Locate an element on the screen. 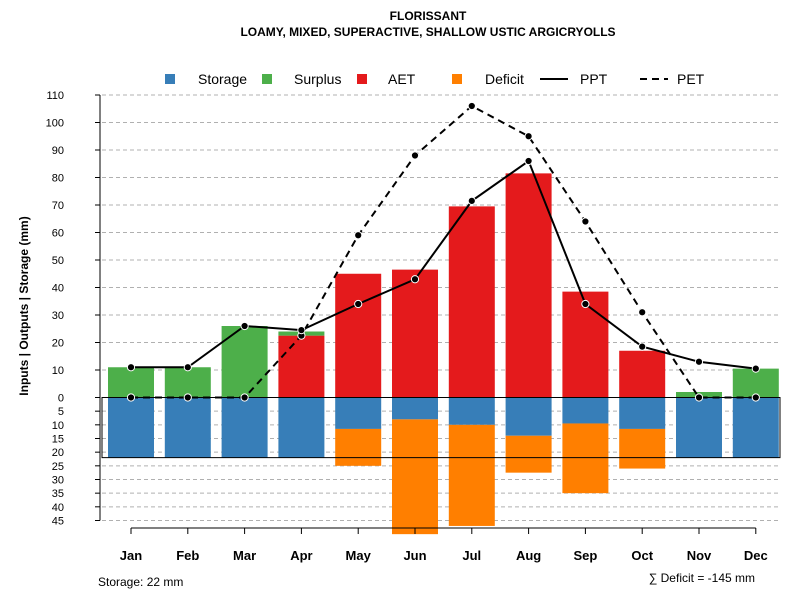 The image size is (800, 600). y-tick-label: 45 is located at coordinates (58, 521).